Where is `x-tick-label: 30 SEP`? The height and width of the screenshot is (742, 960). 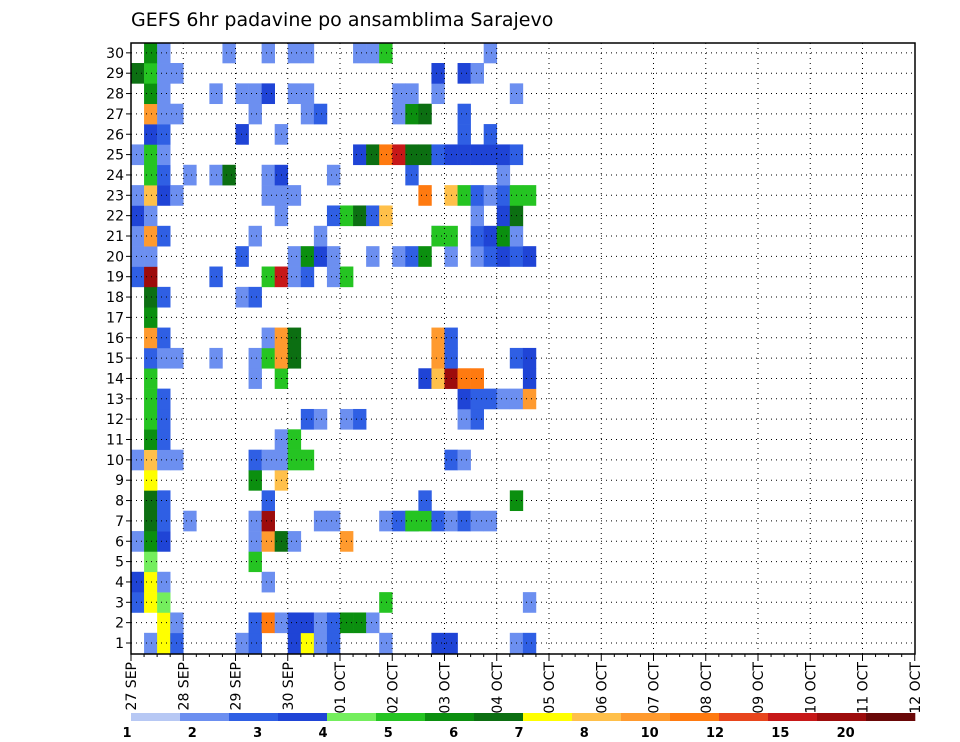 x-tick-label: 30 SEP is located at coordinates (289, 686).